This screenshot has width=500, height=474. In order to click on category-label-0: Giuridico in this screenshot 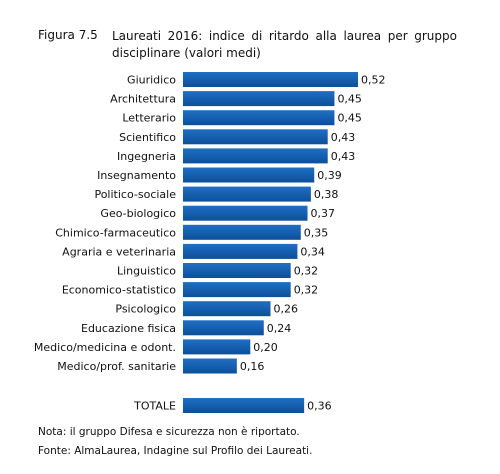, I will do `click(151, 80)`.